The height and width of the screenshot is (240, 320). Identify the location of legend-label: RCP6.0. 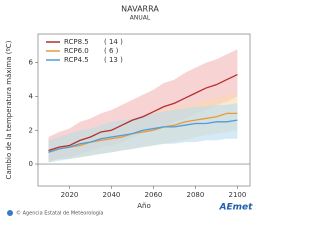
(76, 51).